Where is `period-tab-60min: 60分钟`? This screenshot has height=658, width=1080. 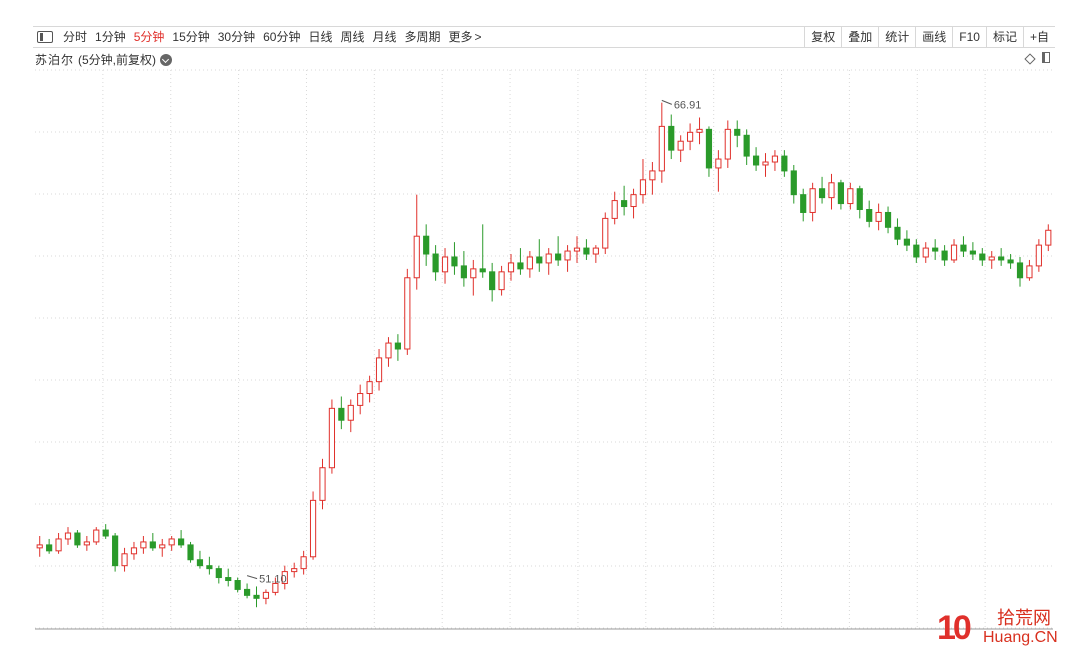 period-tab-60min: 60分钟 is located at coordinates (282, 37).